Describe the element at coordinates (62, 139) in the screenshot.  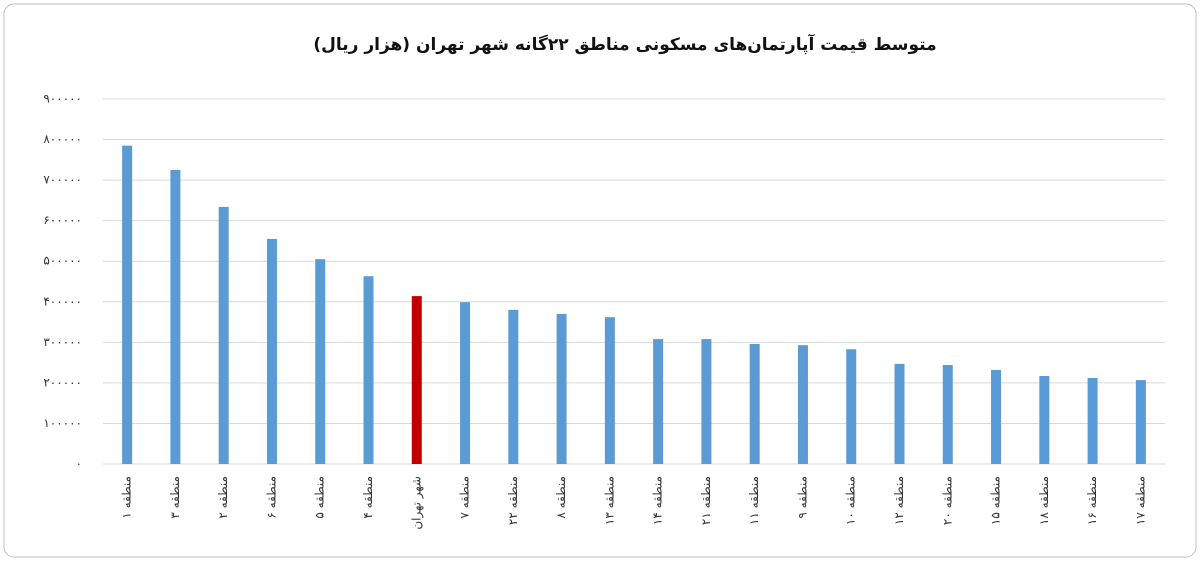
I see `y-tick-label: ۸۰۰۰۰۰` at that location.